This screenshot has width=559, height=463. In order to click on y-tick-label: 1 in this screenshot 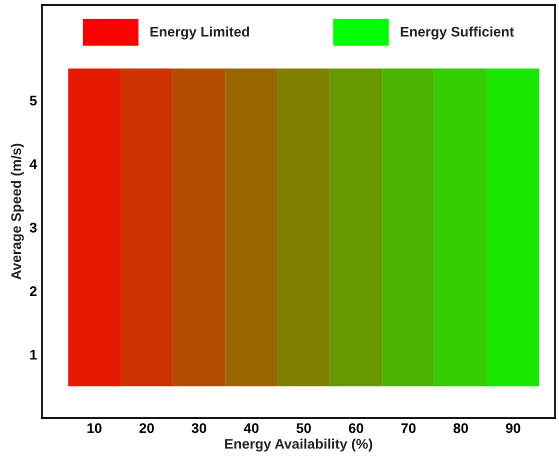, I will do `click(33, 355)`.